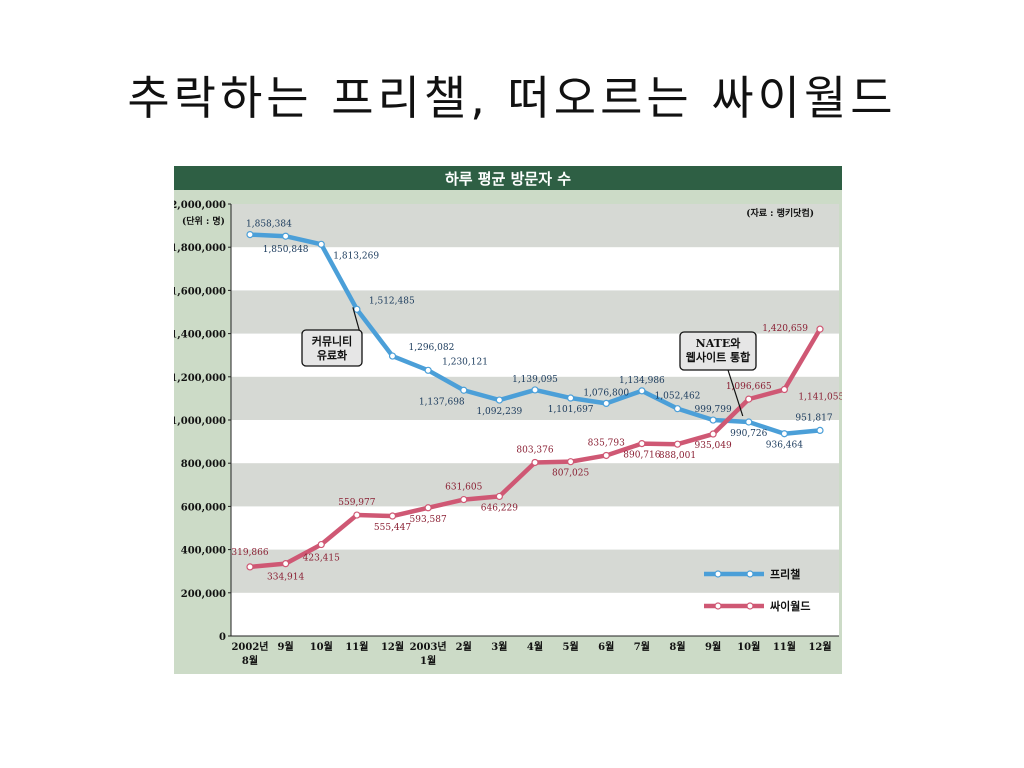  Describe the element at coordinates (735, 393) in the screenshot. I see `annotation-pointer` at that location.